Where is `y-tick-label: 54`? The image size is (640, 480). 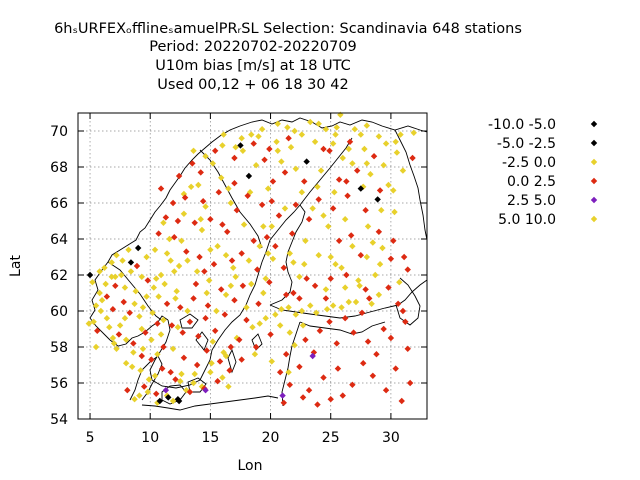
y-tick-label: 54 is located at coordinates (59, 420).